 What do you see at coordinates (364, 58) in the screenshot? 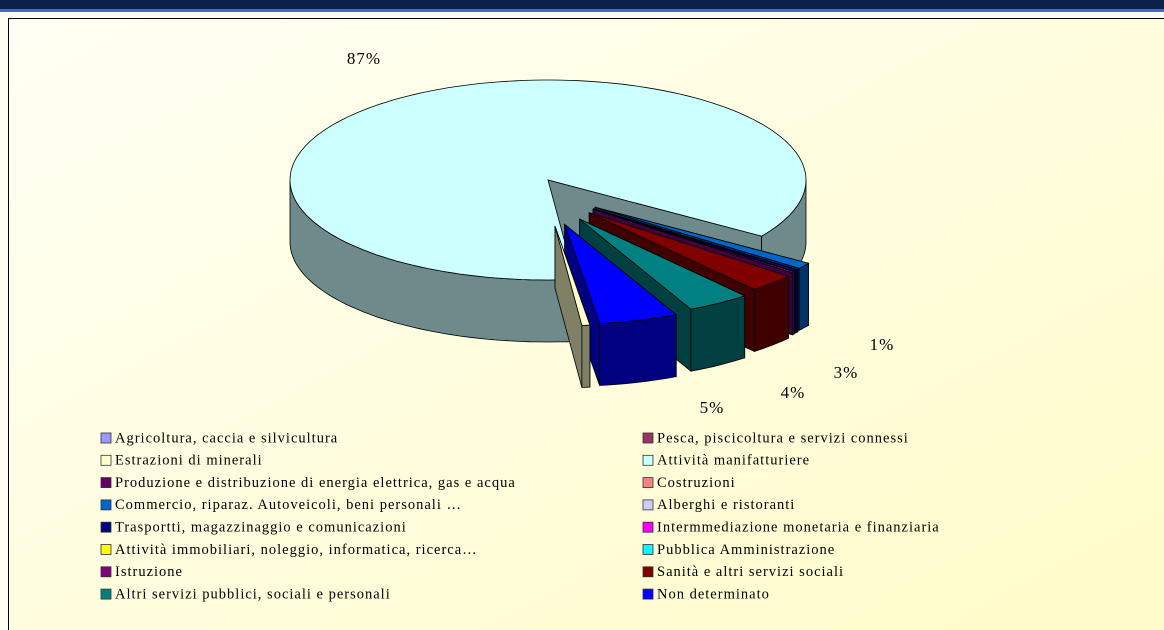
I see `data-label: 87%` at bounding box center [364, 58].